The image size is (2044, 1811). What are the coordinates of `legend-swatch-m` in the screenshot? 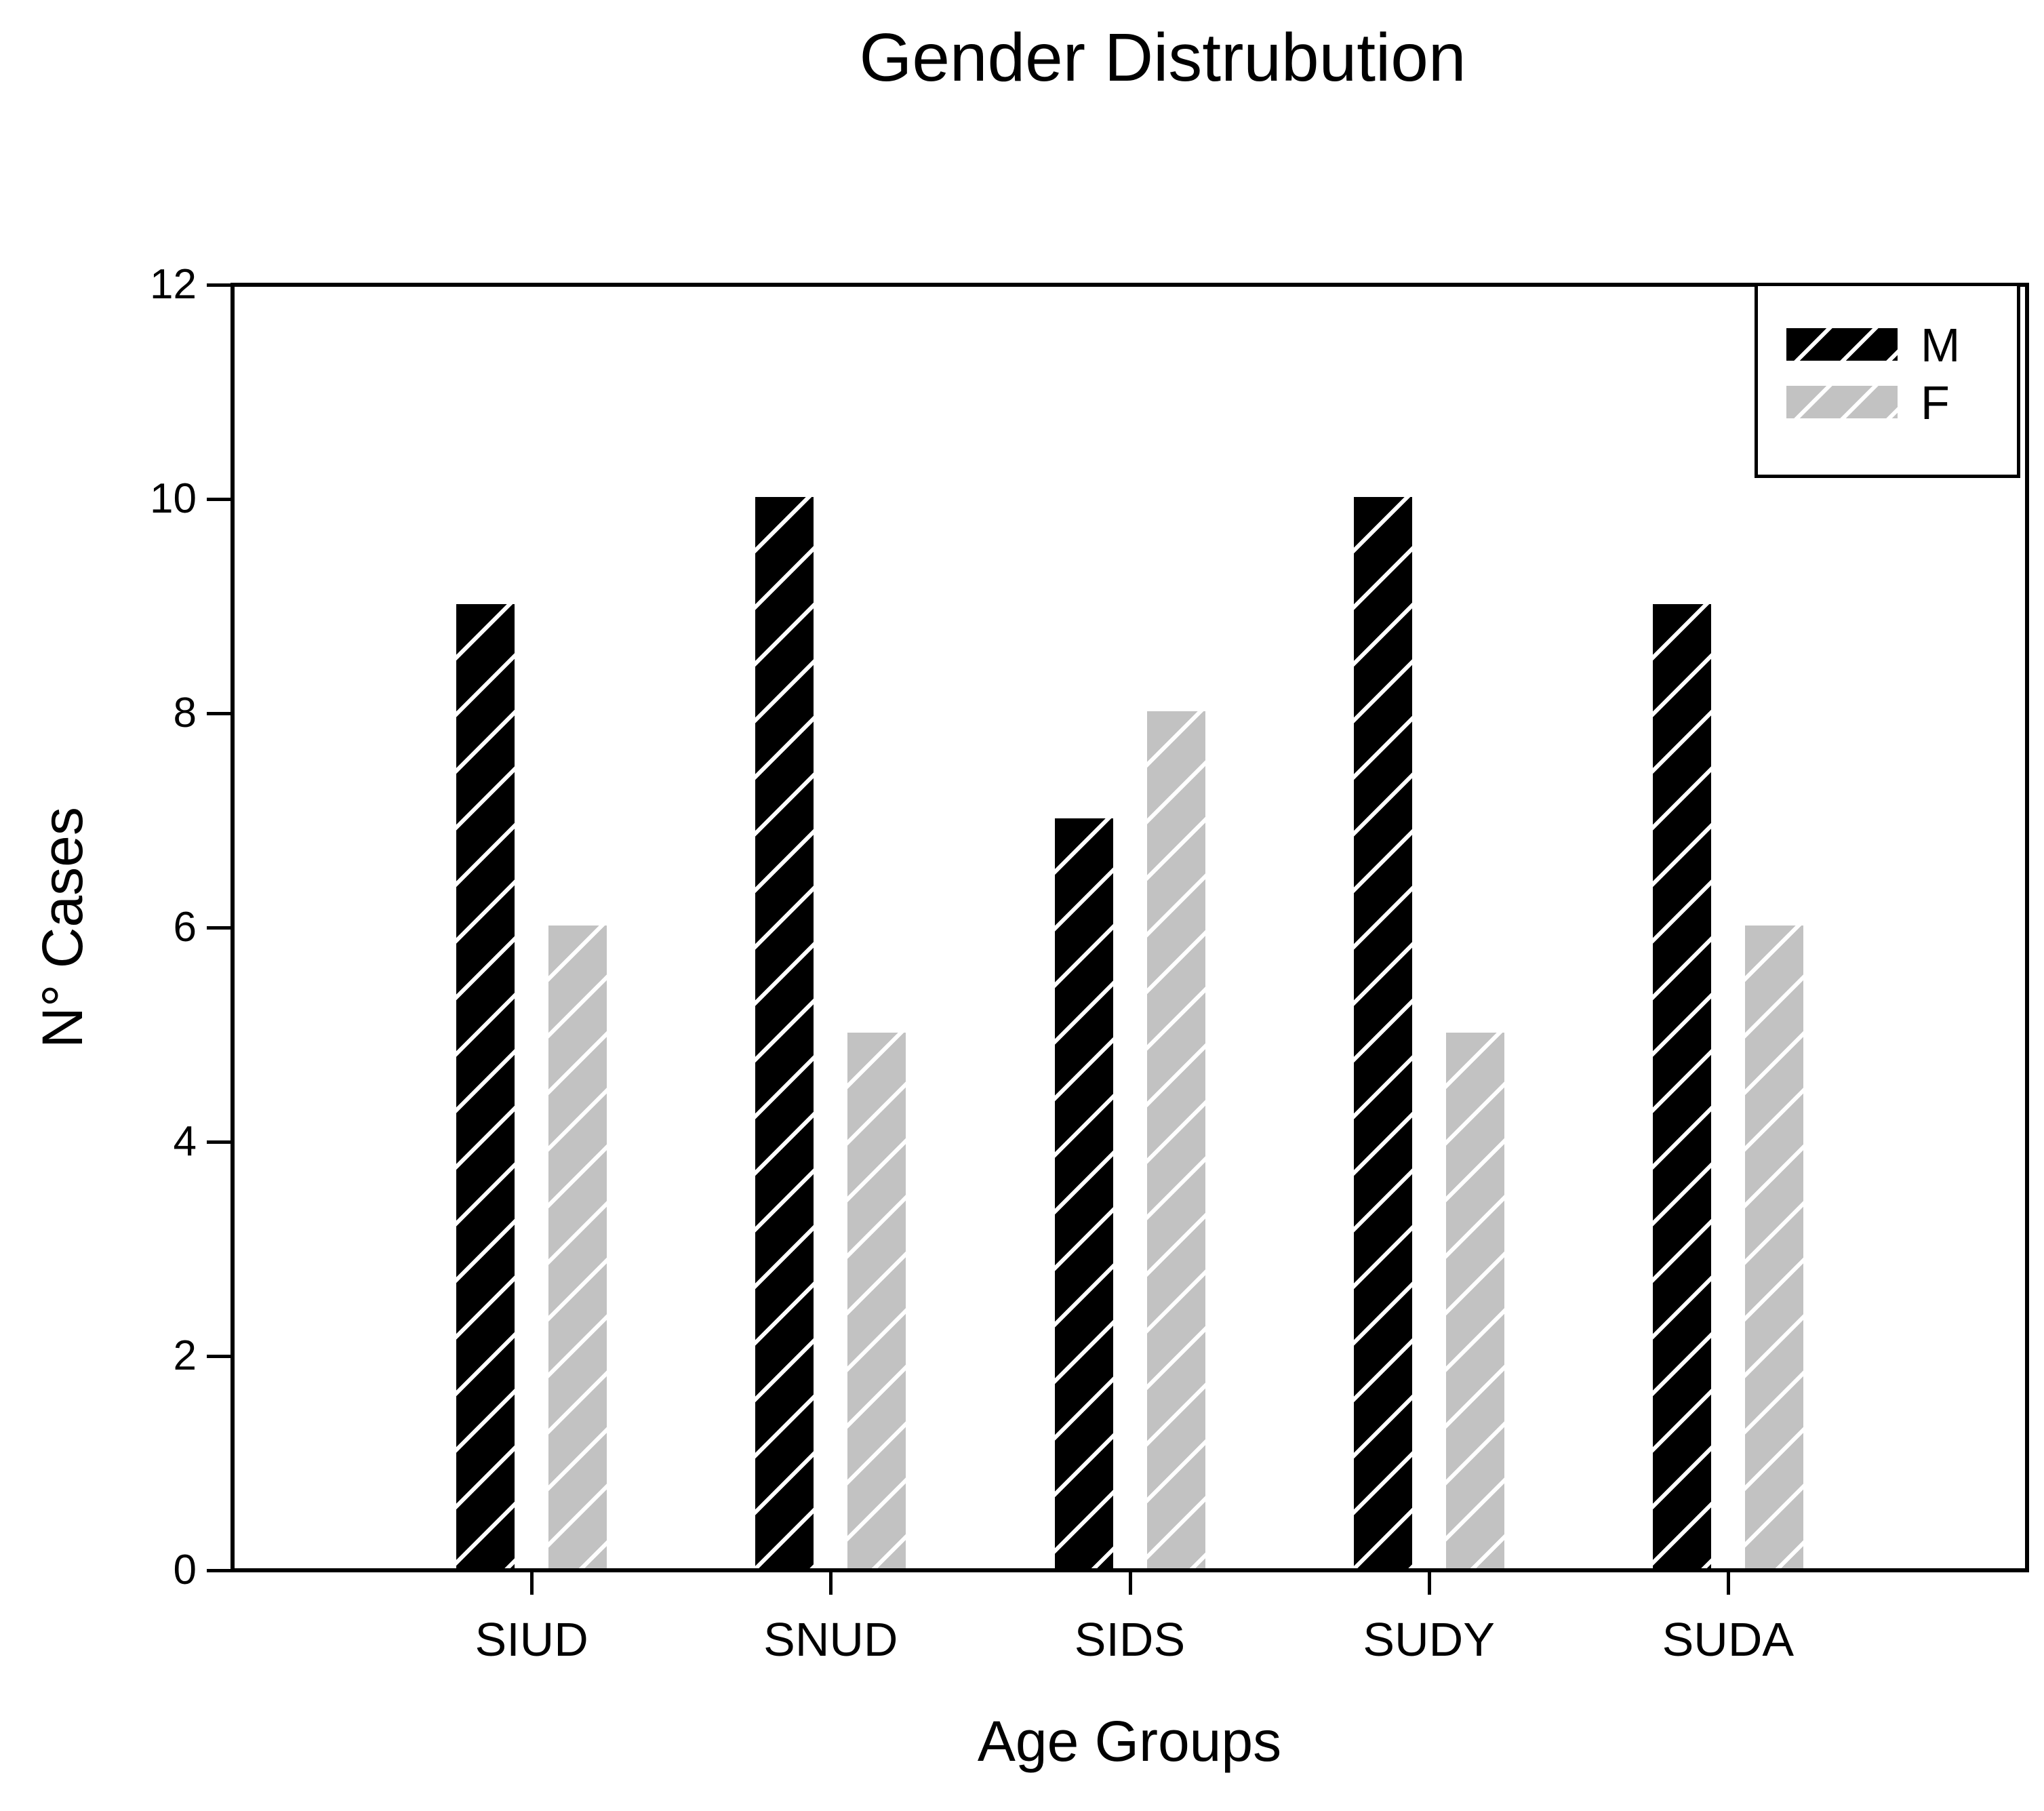 It's located at (1842, 344).